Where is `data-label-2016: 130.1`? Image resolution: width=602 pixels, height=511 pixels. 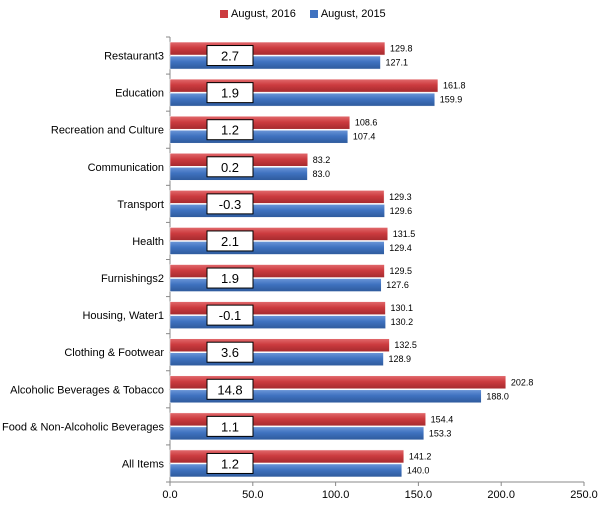
data-label-2016: 130.1 is located at coordinates (401, 308).